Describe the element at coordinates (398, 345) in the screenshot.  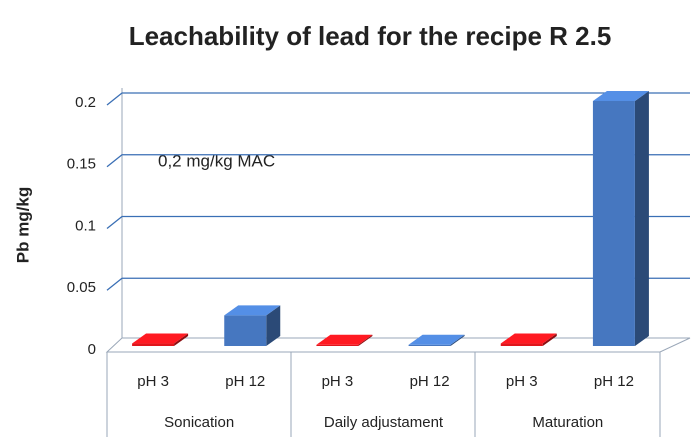
I see `floor-plane` at that location.